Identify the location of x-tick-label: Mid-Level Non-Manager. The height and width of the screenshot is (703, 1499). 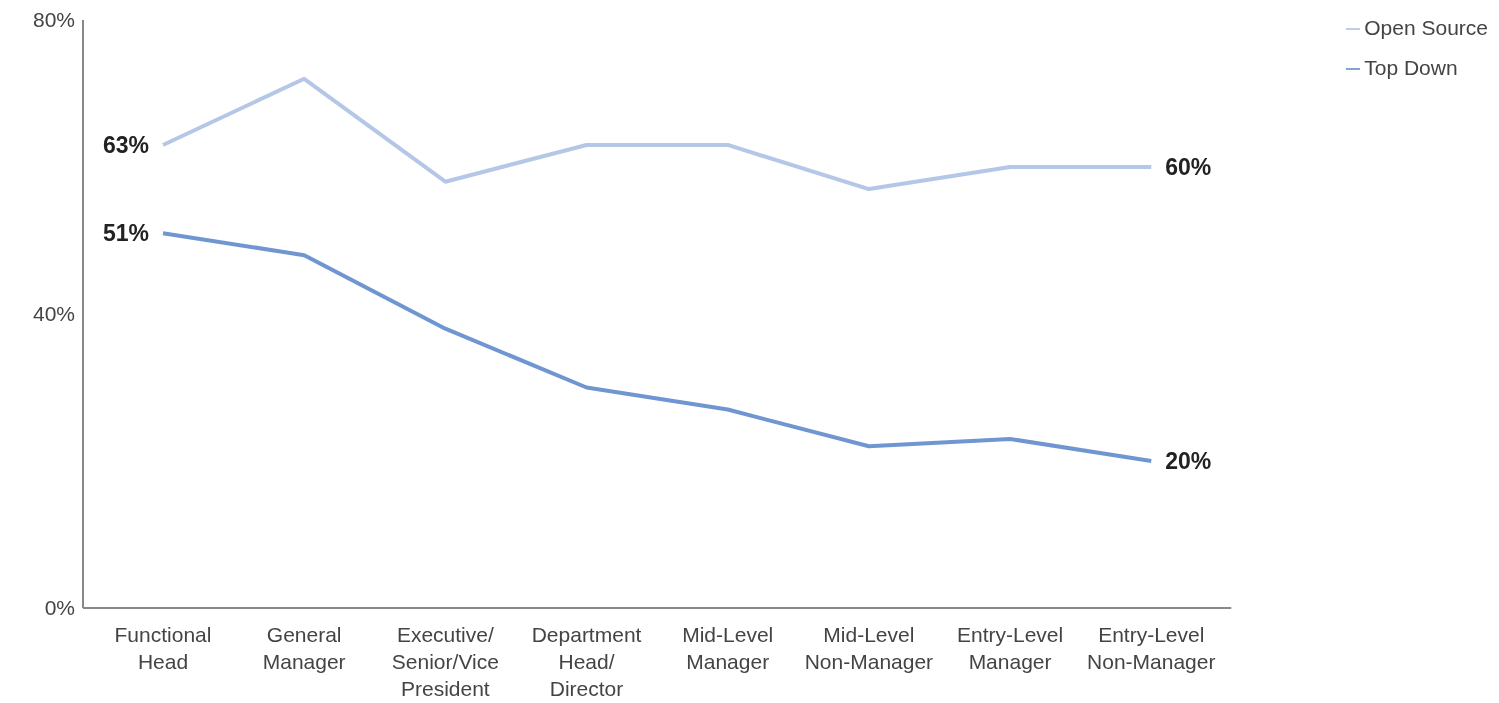
(869, 648).